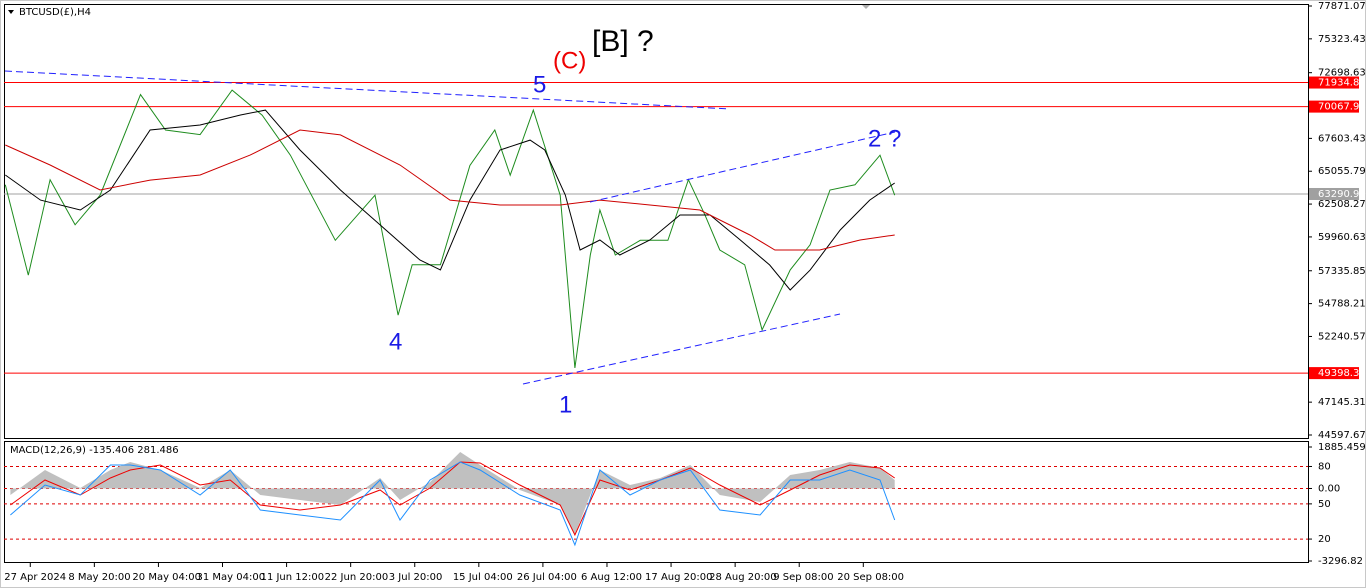 This screenshot has width=1366, height=588. Describe the element at coordinates (565, 404) in the screenshot. I see `wave-label: 1` at that location.